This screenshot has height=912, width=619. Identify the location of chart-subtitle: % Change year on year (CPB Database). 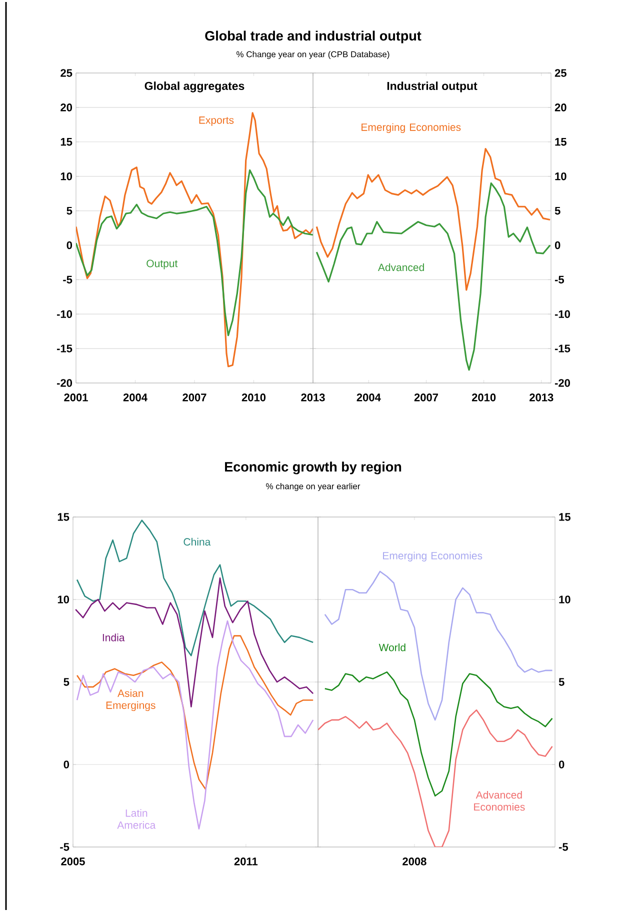
(313, 55).